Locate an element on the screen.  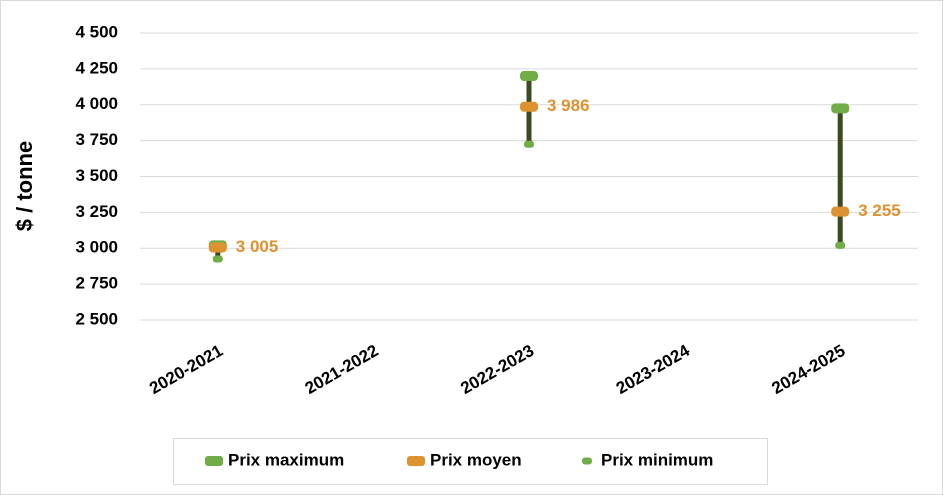
legend-box is located at coordinates (470, 461).